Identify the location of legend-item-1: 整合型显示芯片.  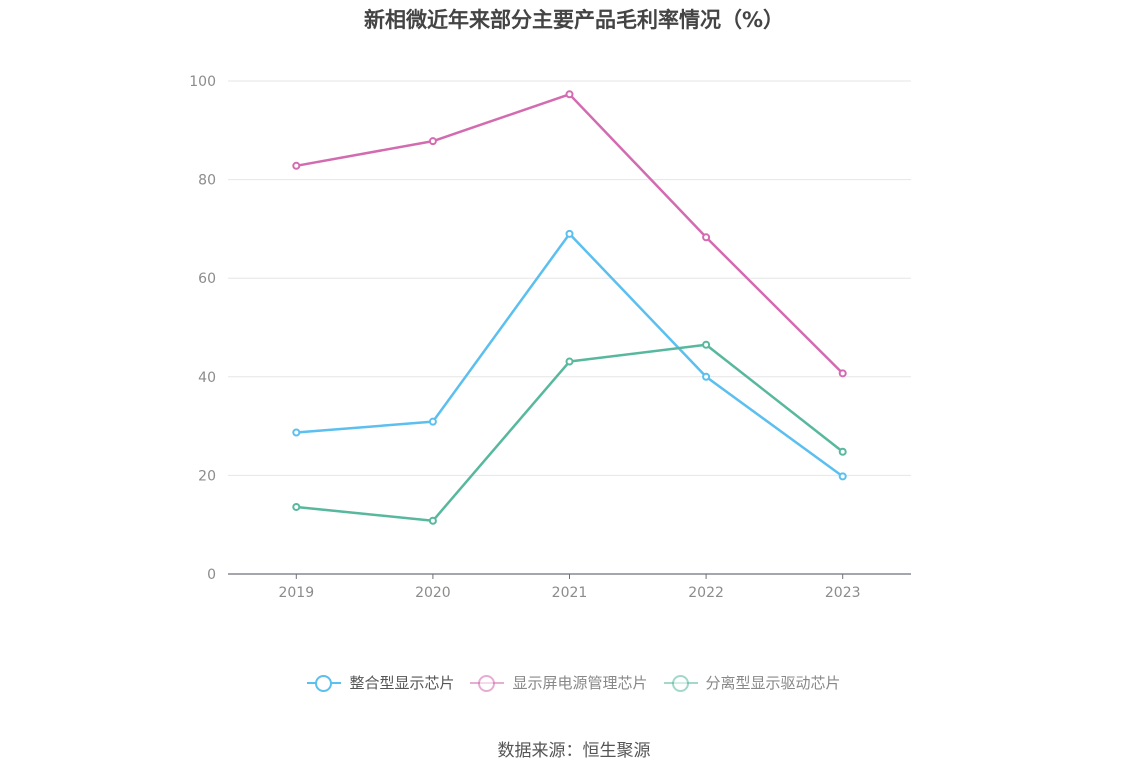
(380, 682).